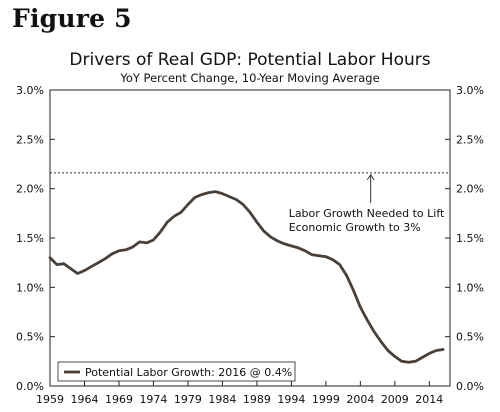 The image size is (500, 412). Describe the element at coordinates (370, 177) in the screenshot. I see `annotation-arrowhead` at that location.